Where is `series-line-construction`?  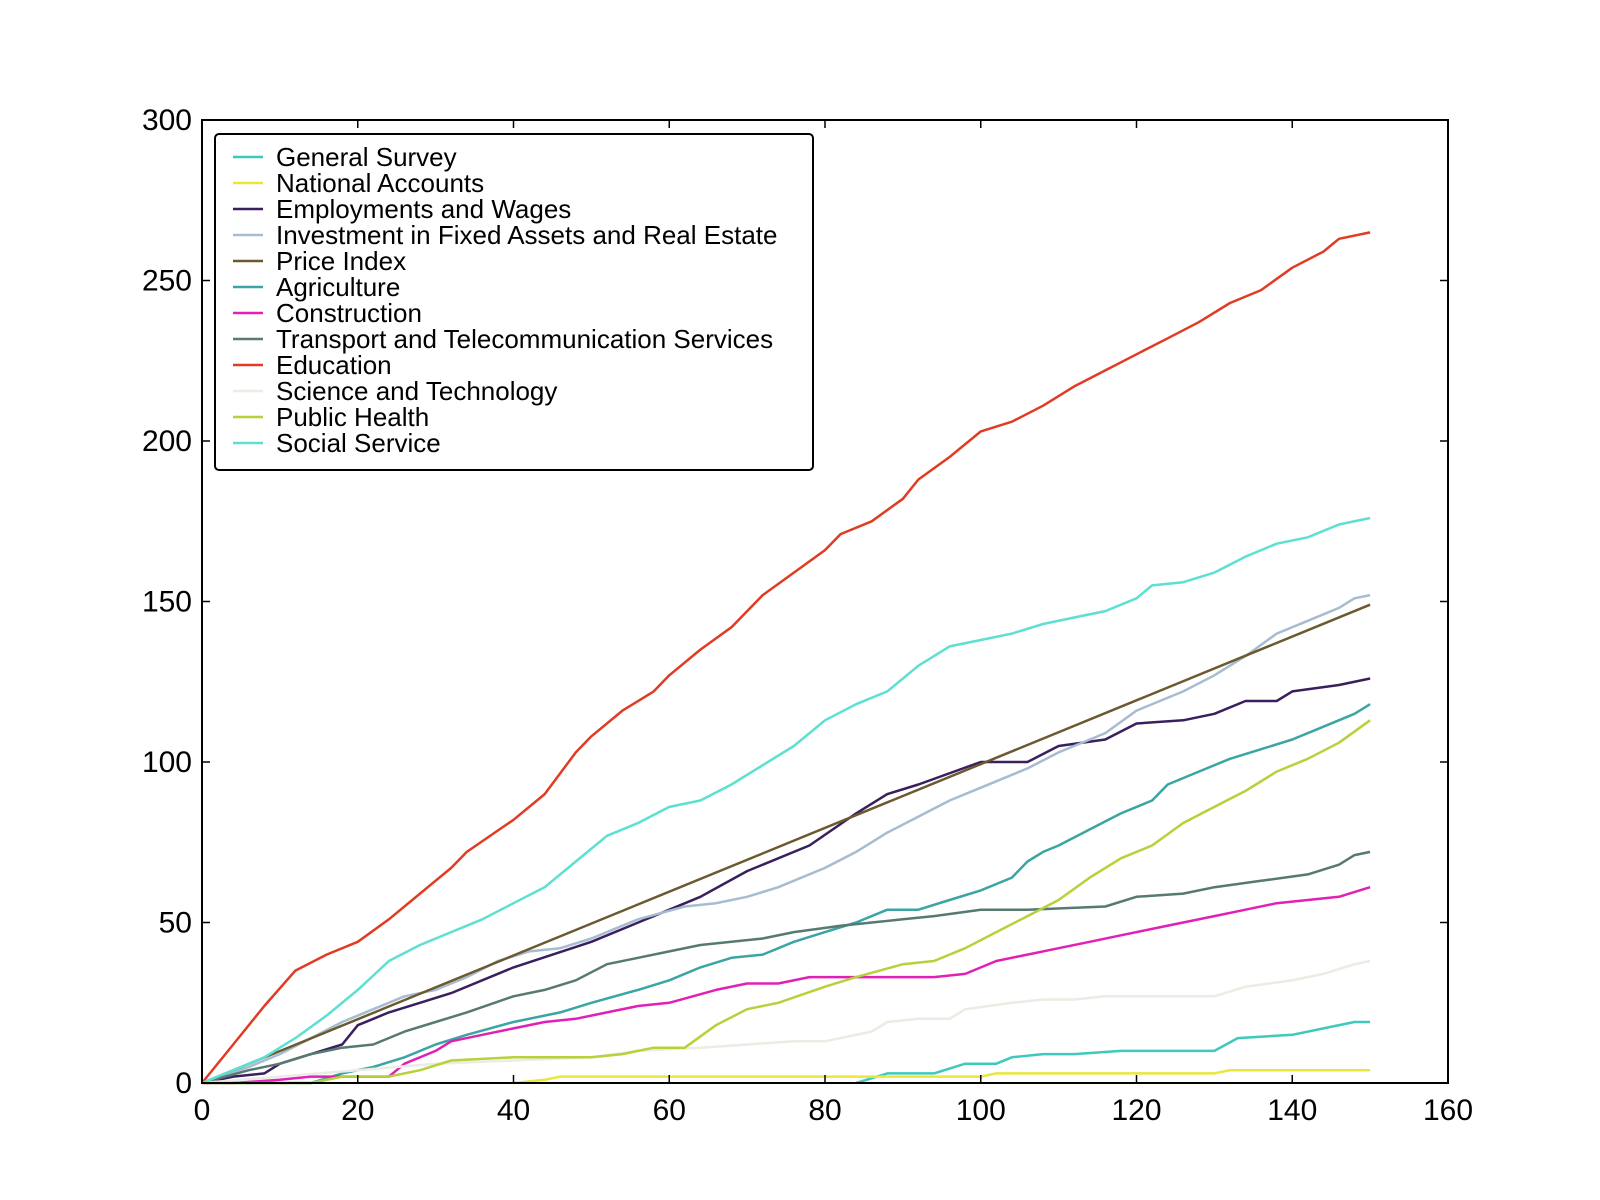
series-line-construction is located at coordinates (786, 985).